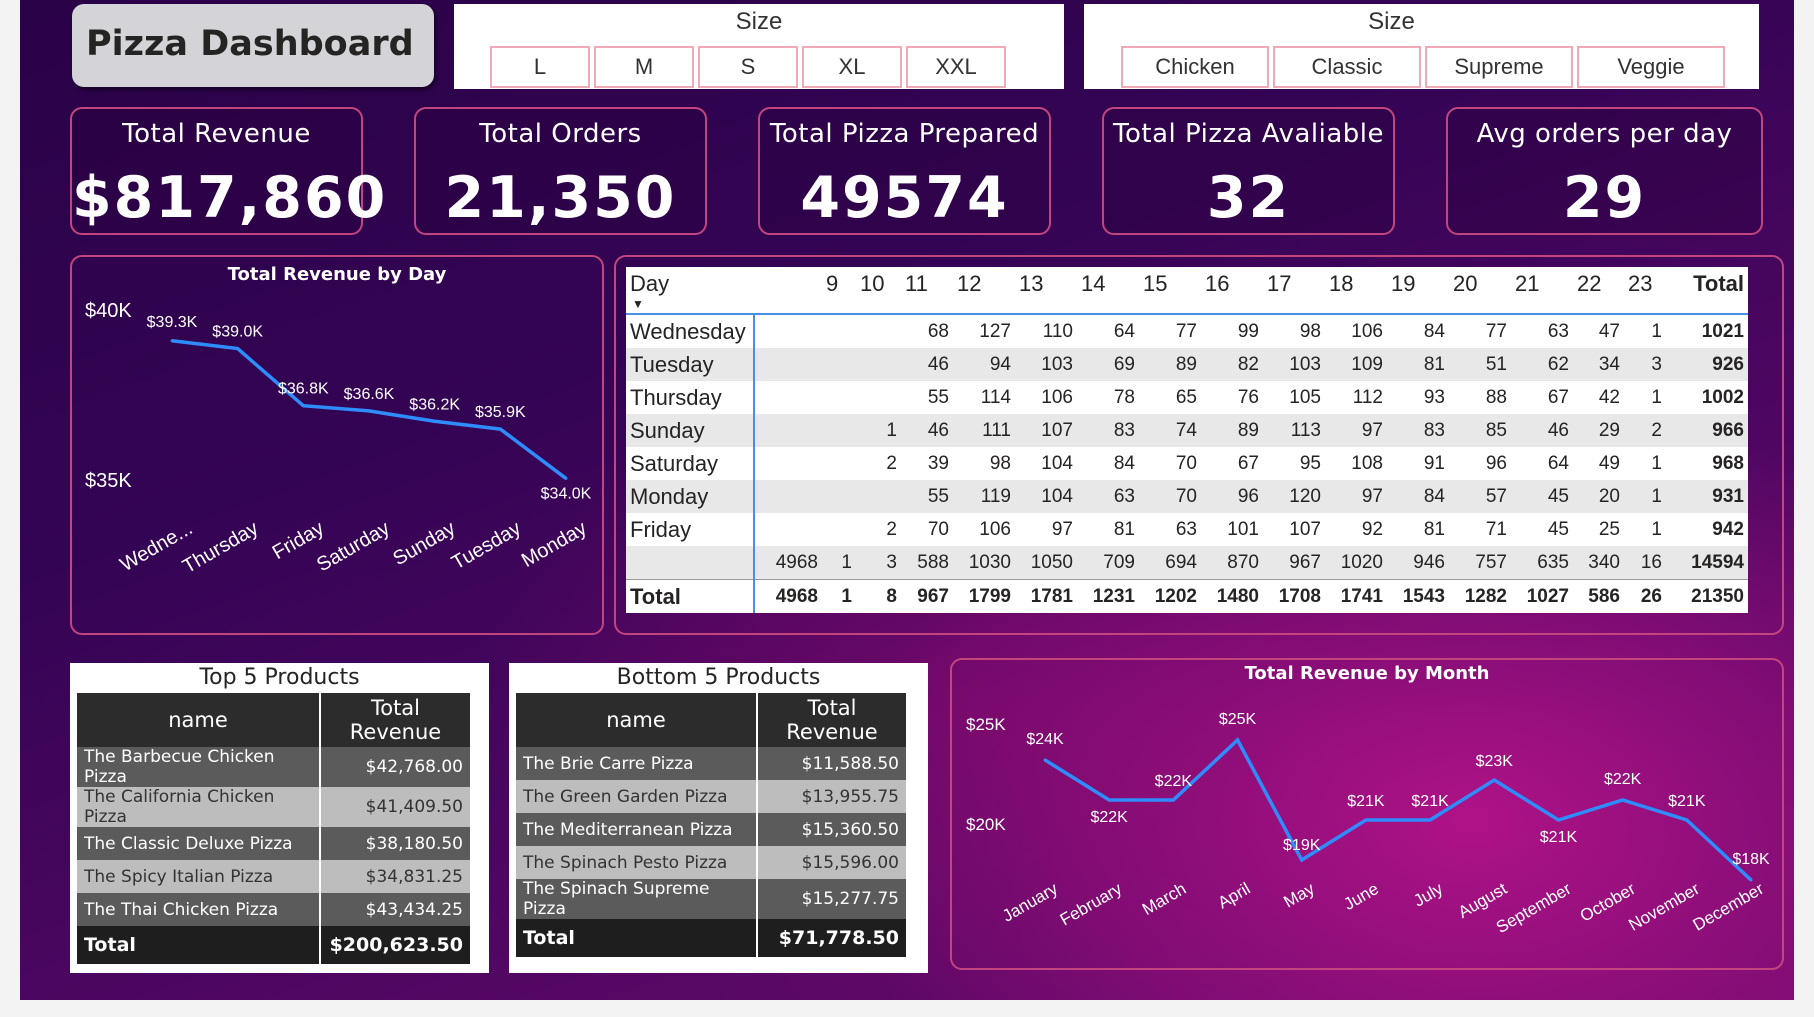 The image size is (1814, 1017). Describe the element at coordinates (927, 430) in the screenshot. I see `matrix-cell: 46` at that location.